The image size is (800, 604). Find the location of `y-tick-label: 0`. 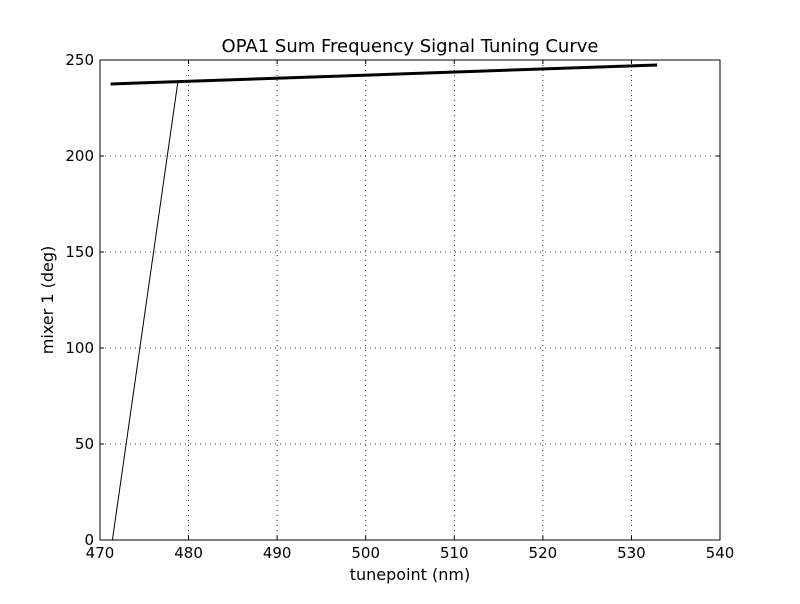

y-tick-label: 0 is located at coordinates (89, 540).